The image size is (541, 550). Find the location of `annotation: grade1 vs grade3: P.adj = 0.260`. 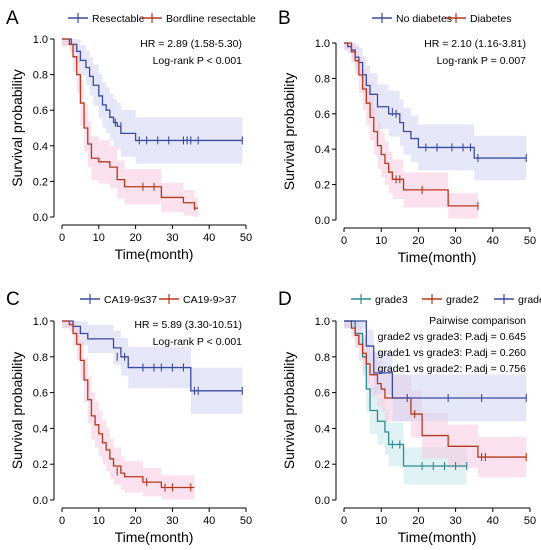

annotation: grade1 vs grade3: P.adj = 0.260 is located at coordinates (452, 353).